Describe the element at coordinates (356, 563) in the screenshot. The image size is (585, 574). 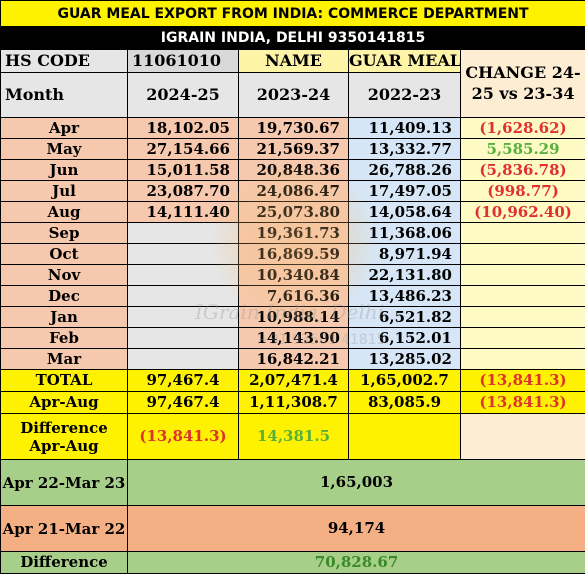
I see `difference-value: 70,828.67` at that location.